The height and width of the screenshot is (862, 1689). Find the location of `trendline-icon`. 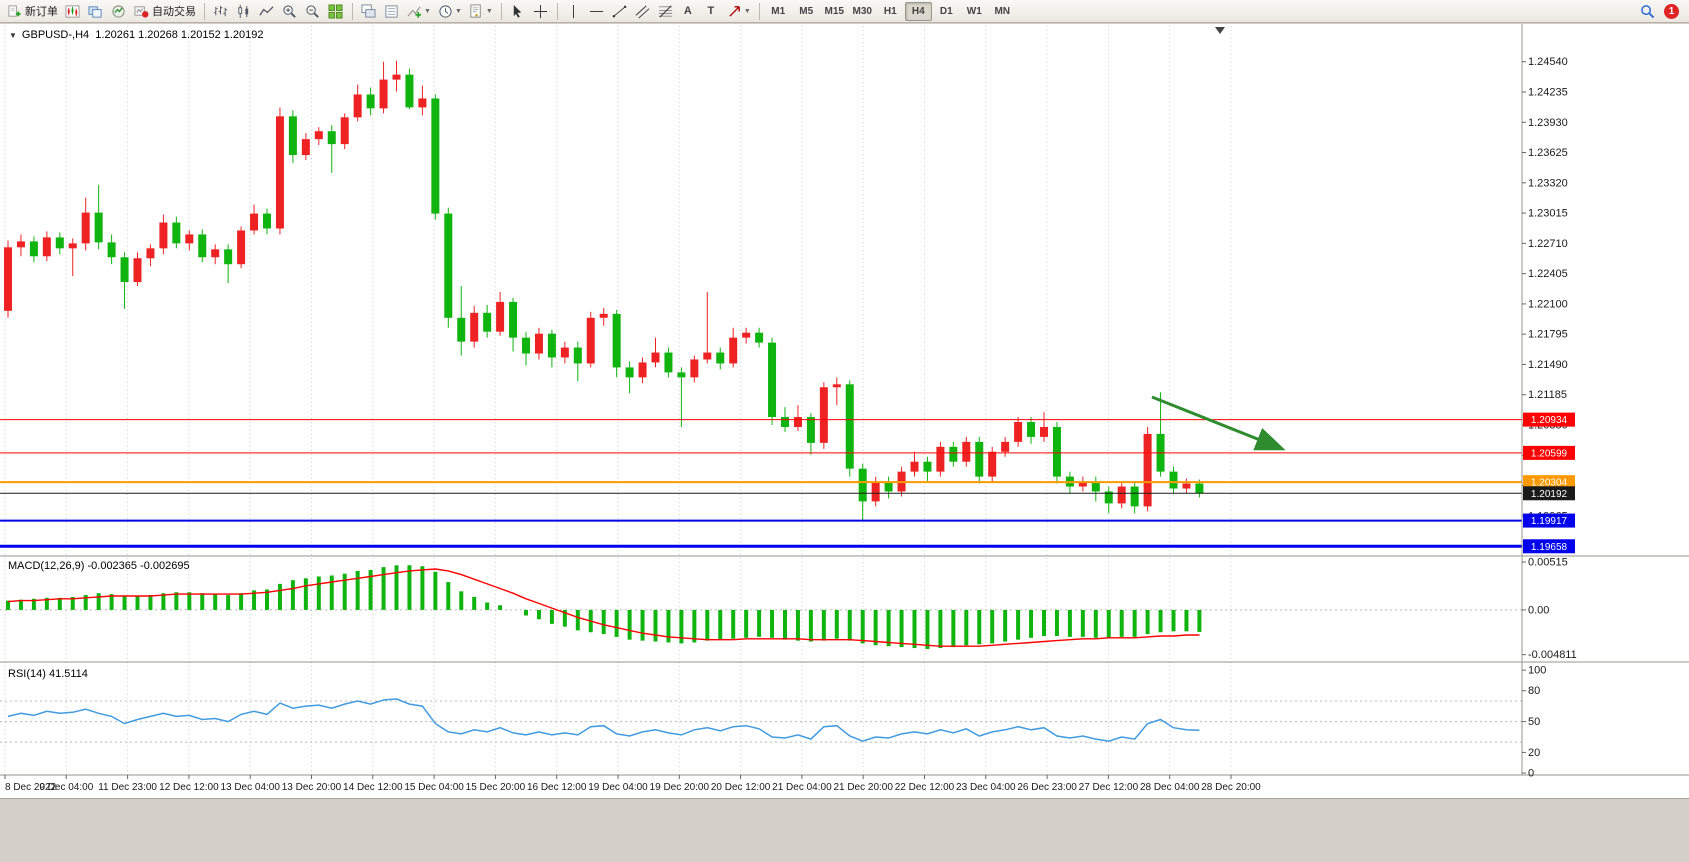

trendline-icon is located at coordinates (619, 11).